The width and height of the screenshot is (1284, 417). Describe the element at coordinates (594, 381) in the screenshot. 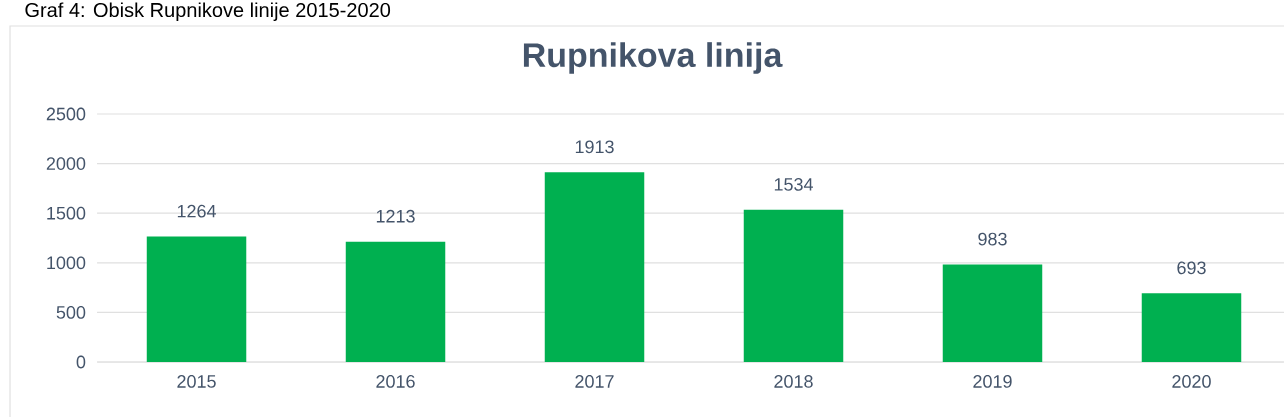

I see `x-tick-label: 2017` at that location.